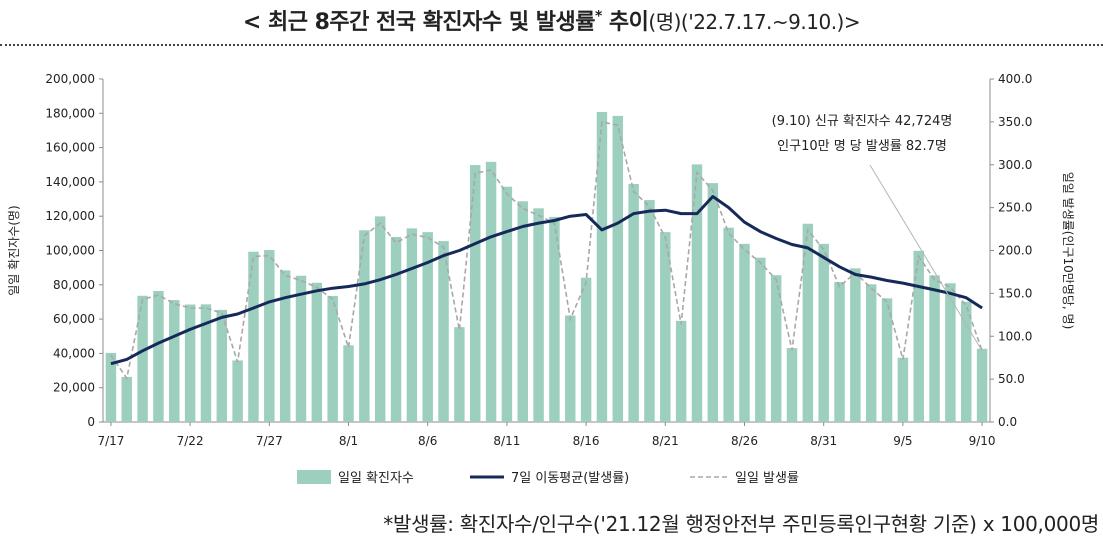  I want to click on x-tick-label: 8/6, so click(427, 441).